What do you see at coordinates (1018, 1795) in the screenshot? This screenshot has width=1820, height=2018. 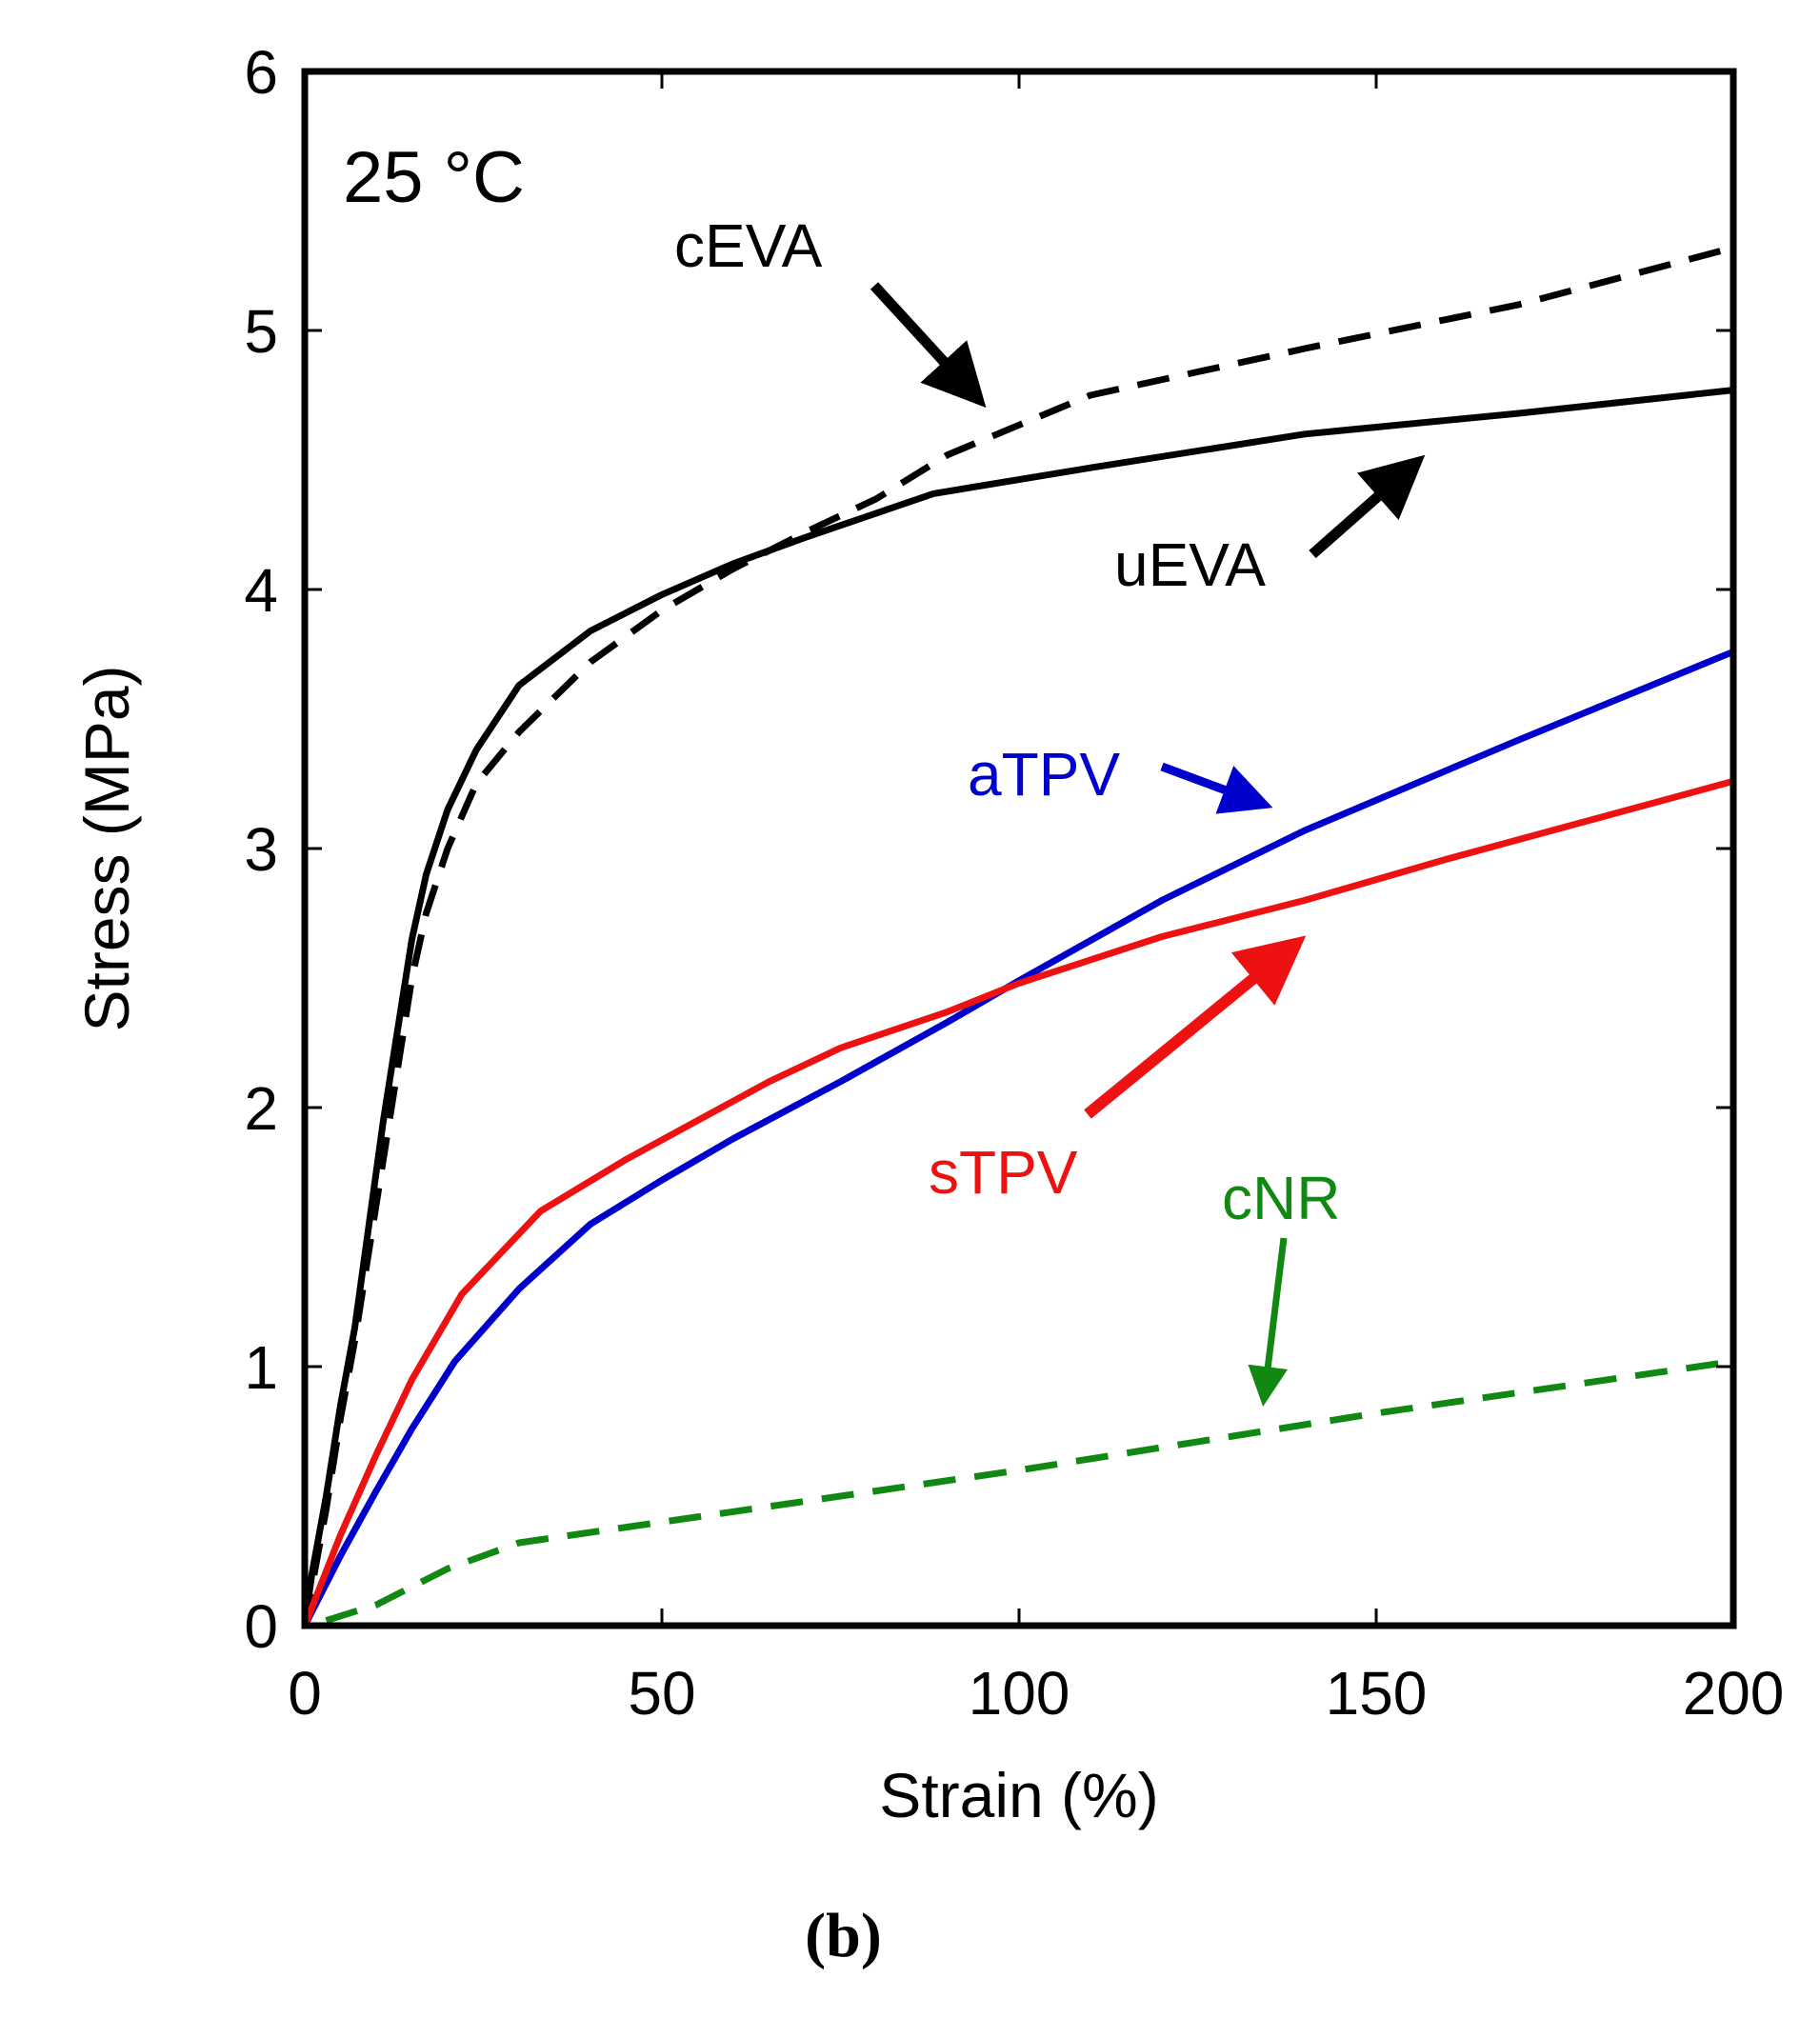 I see `x-axis-title: Strain (%)` at bounding box center [1018, 1795].